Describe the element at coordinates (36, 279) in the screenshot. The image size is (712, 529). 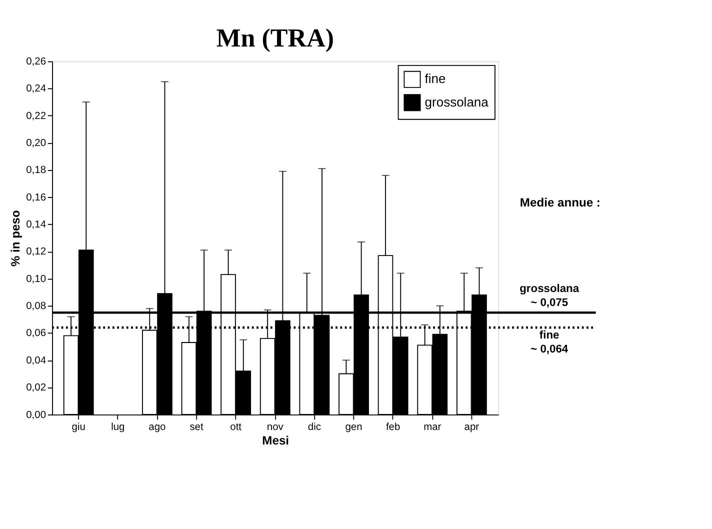
I see `y-tick-label: 0,10` at that location.